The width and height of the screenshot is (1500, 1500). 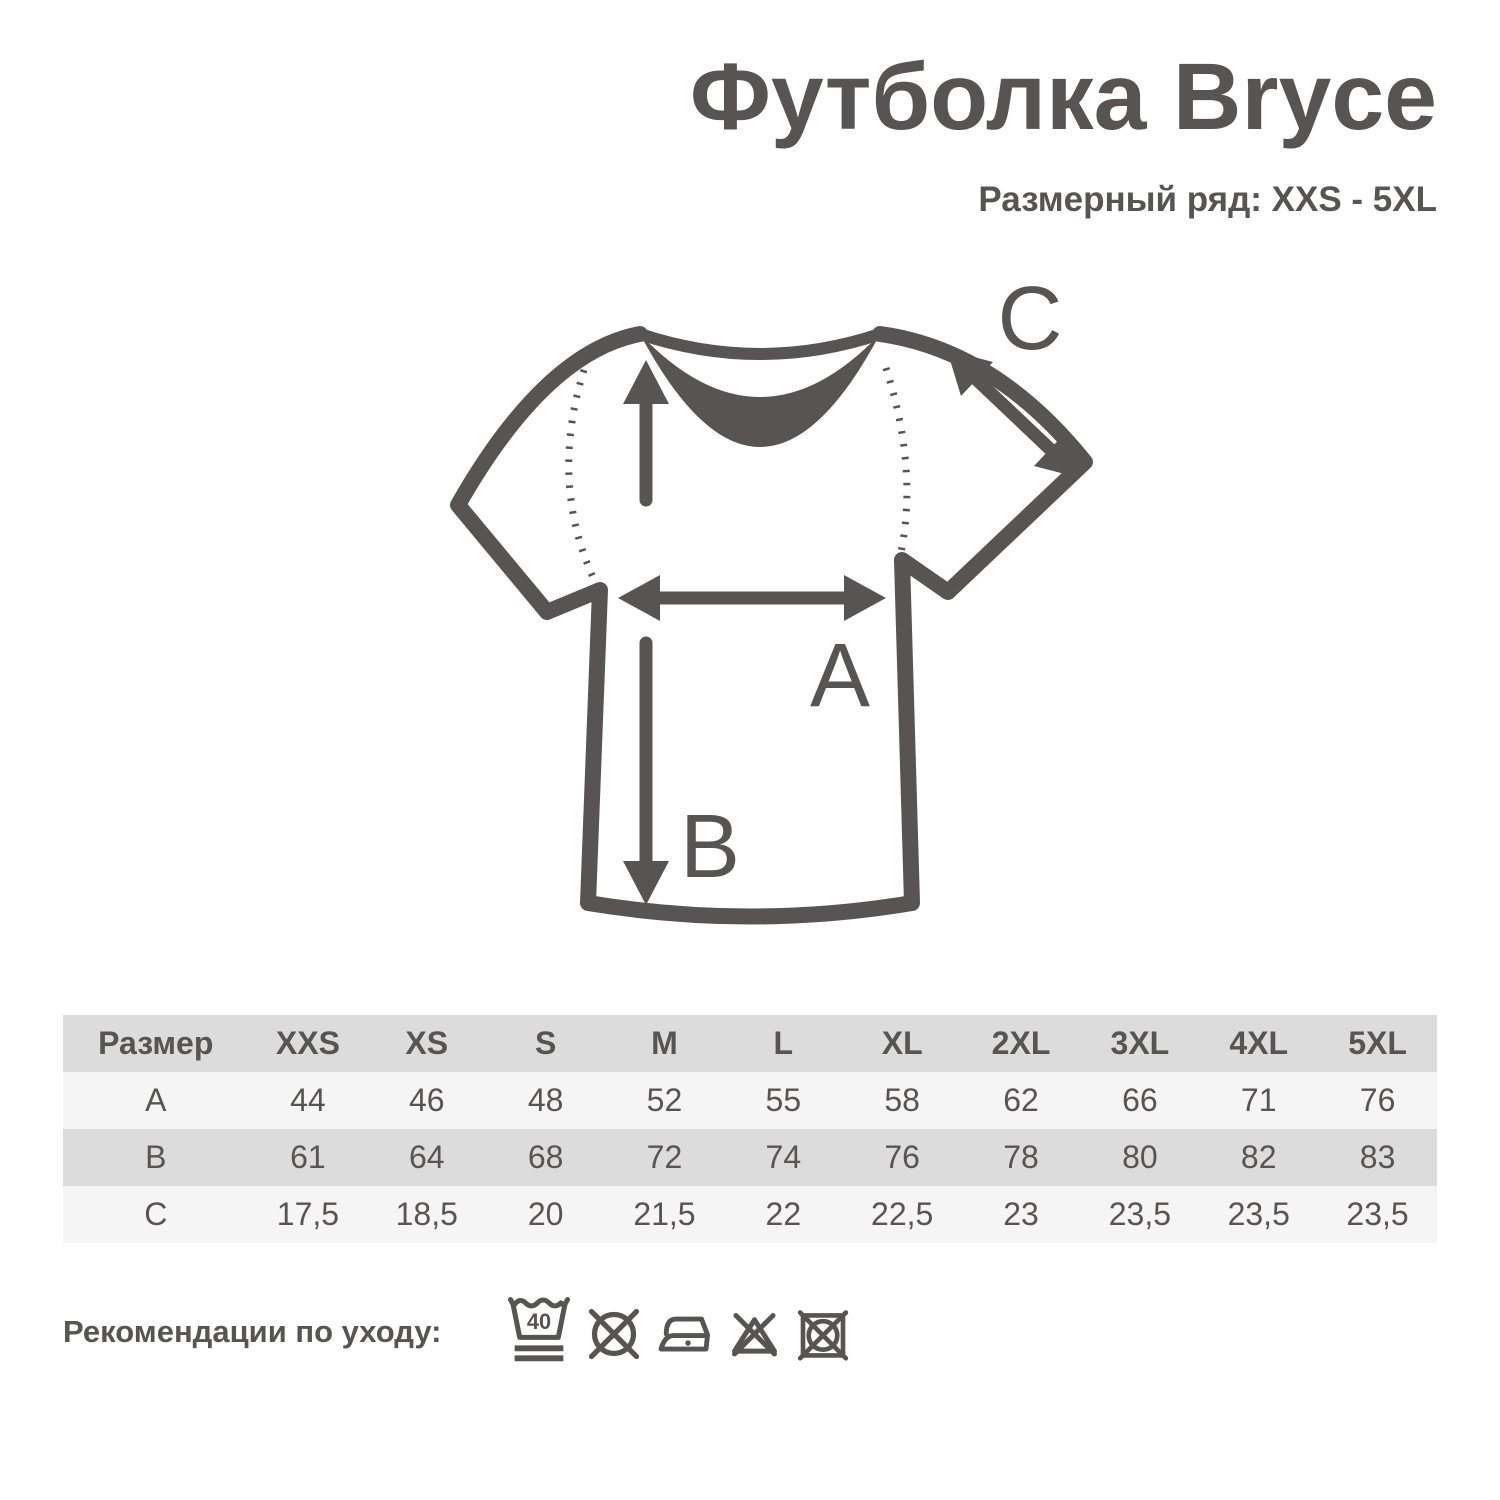 I want to click on table-cell: 61, so click(x=308, y=1157).